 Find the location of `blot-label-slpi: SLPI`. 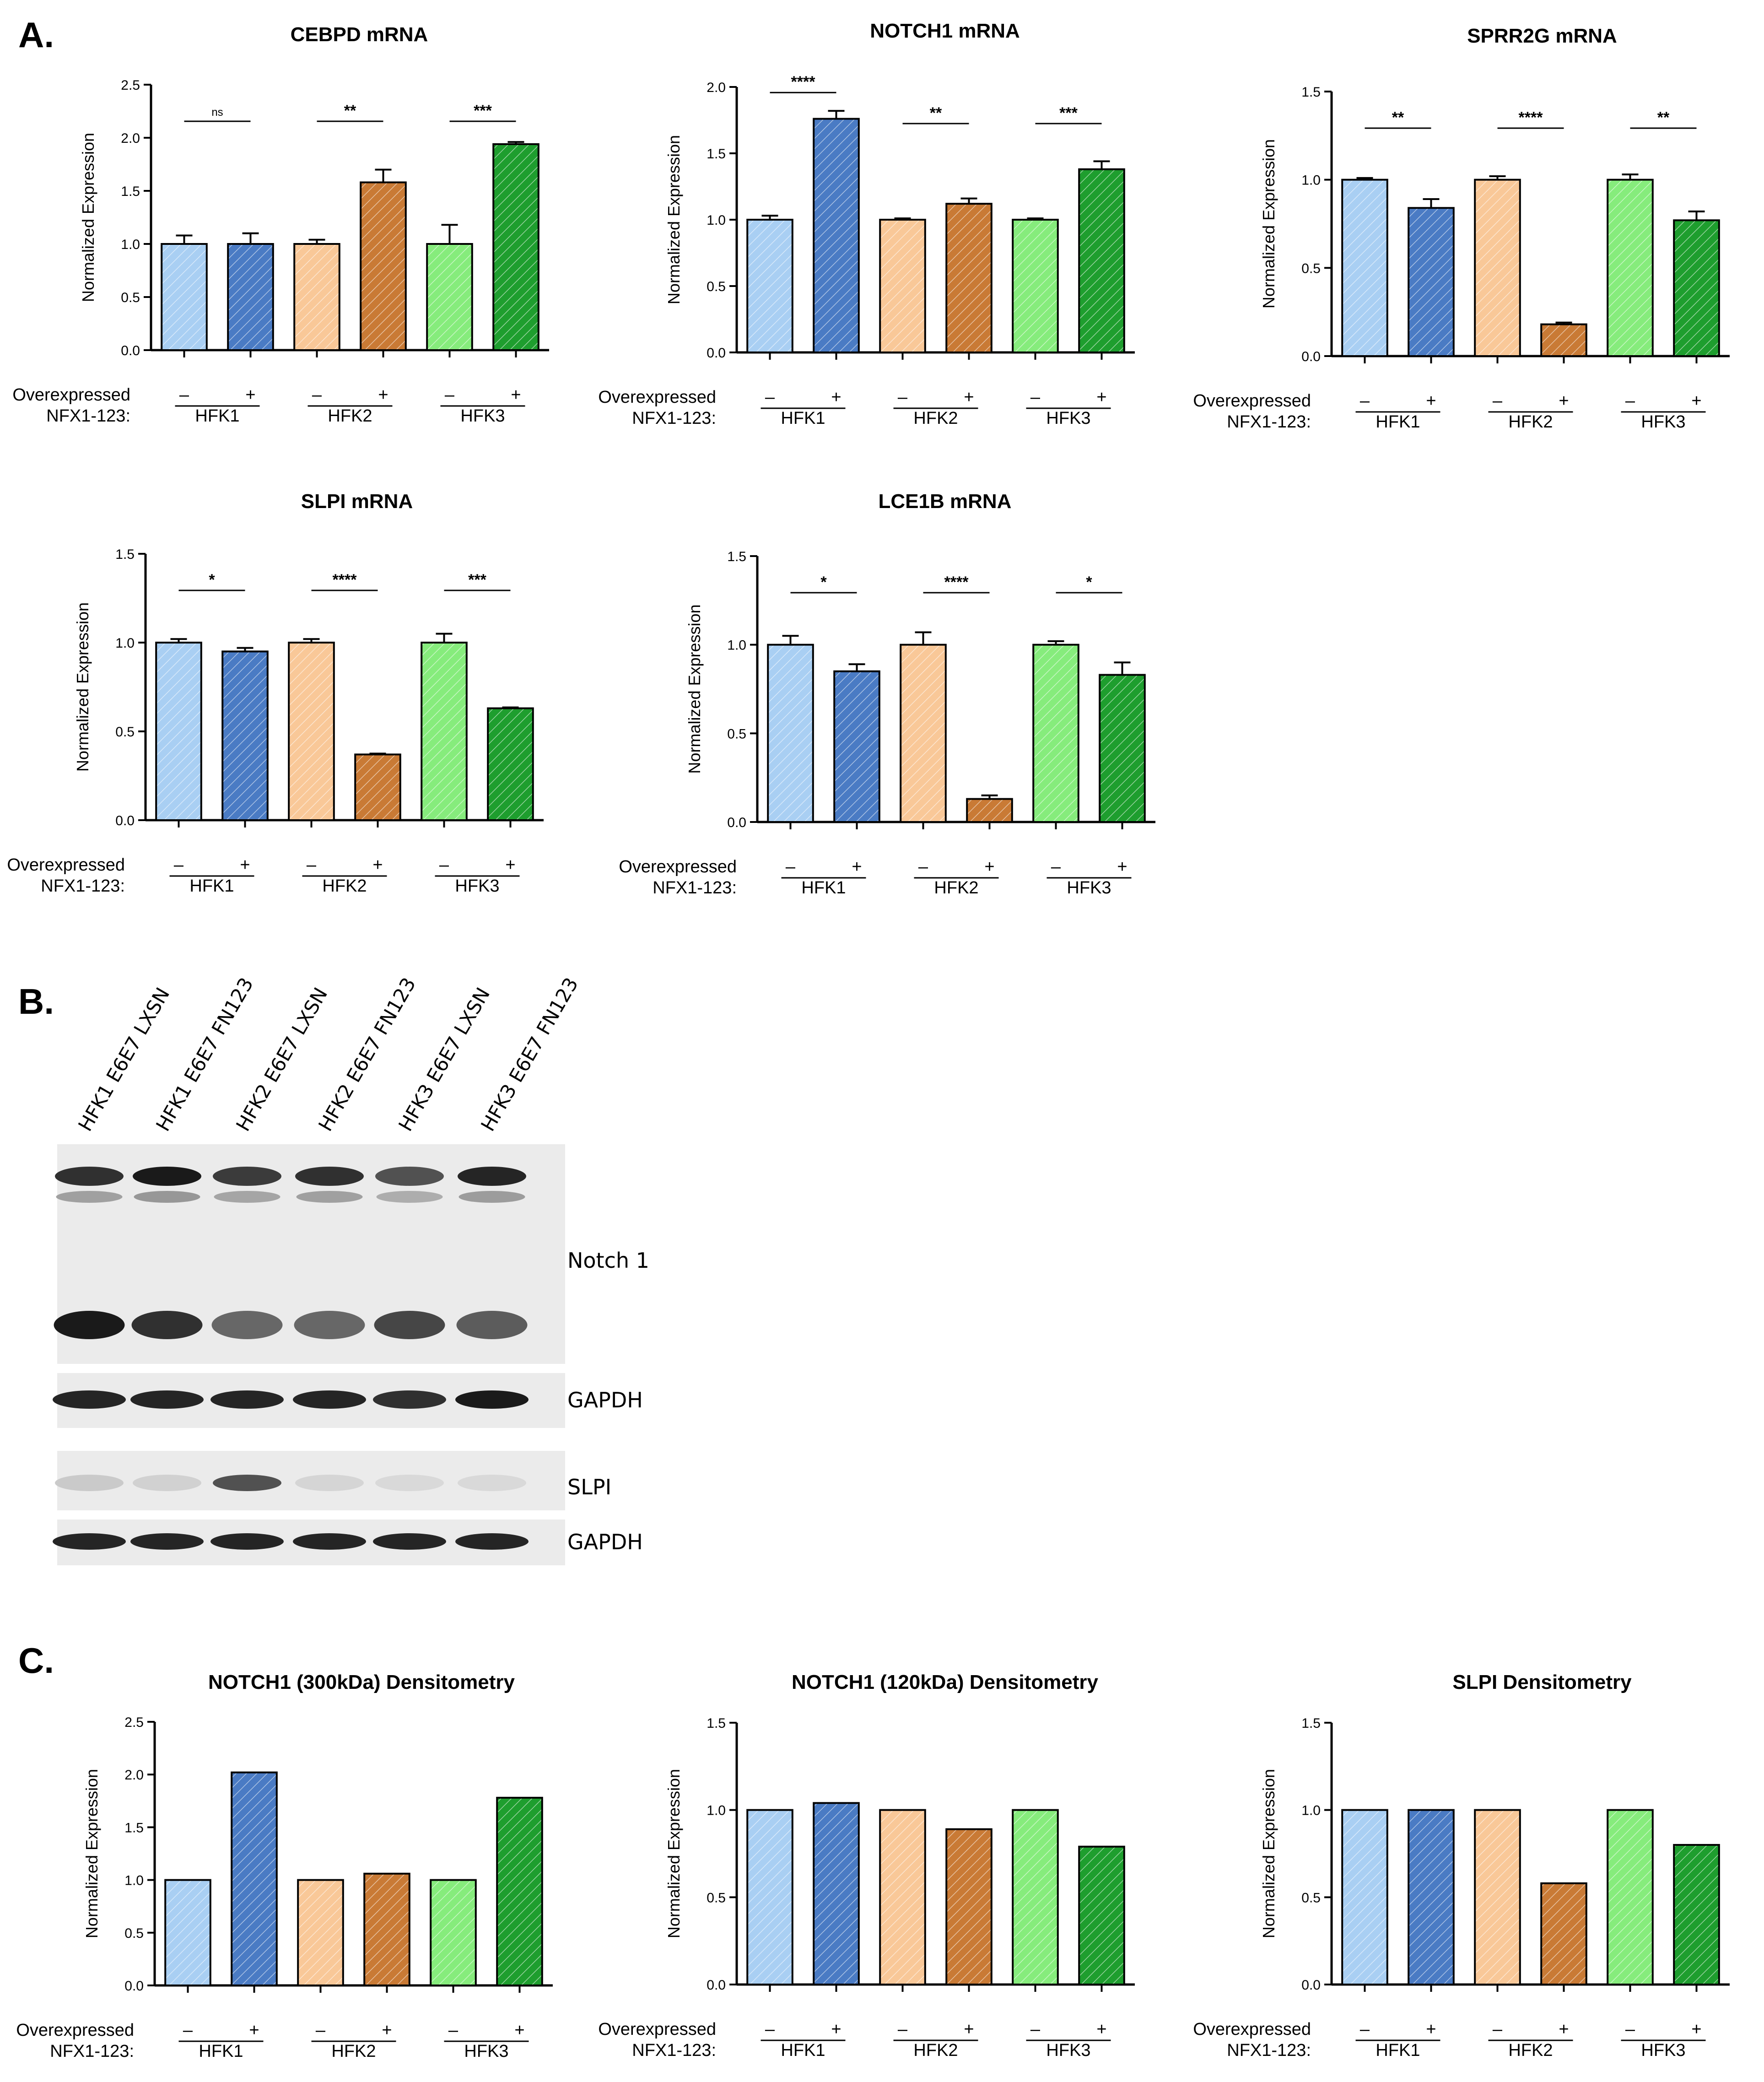

blot-label-slpi: SLPI is located at coordinates (589, 1487).